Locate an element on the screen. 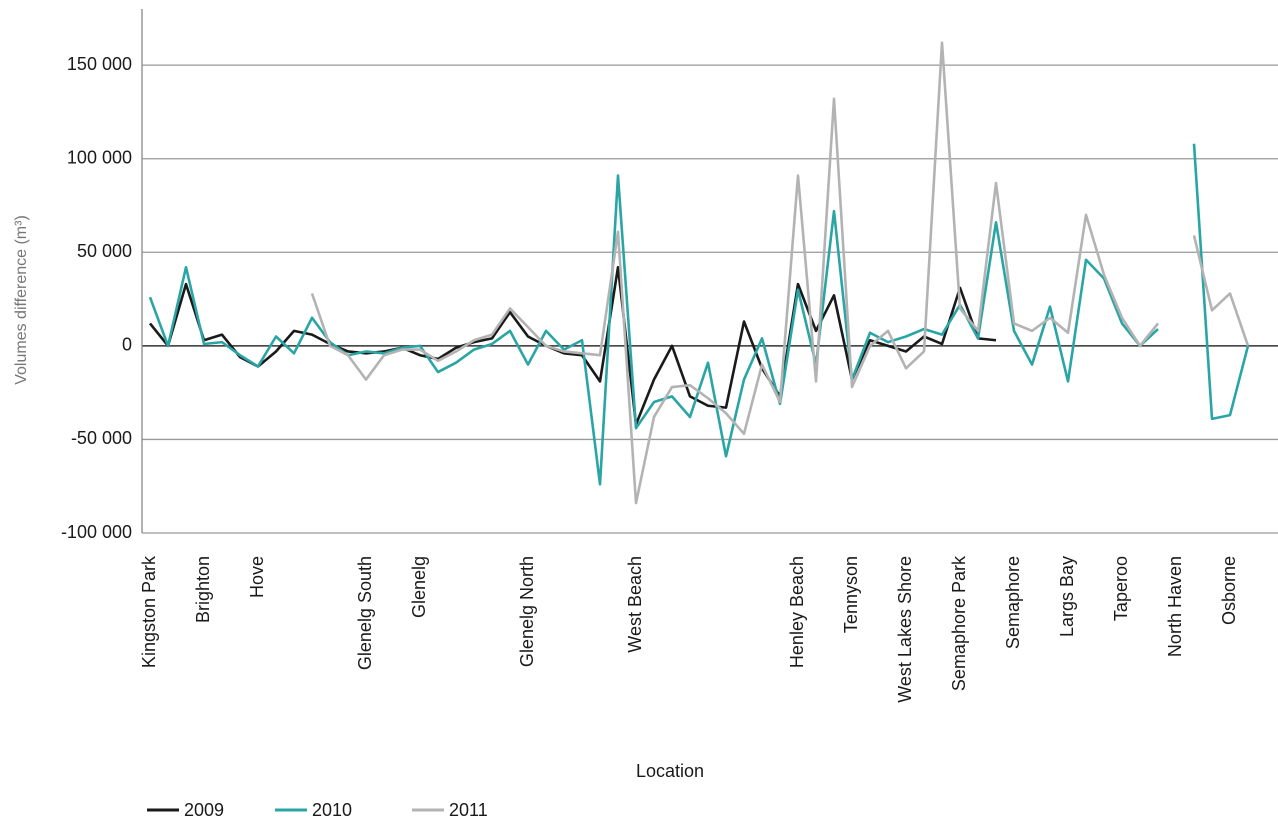  x-tick-label: Glenelg North is located at coordinates (527, 611).